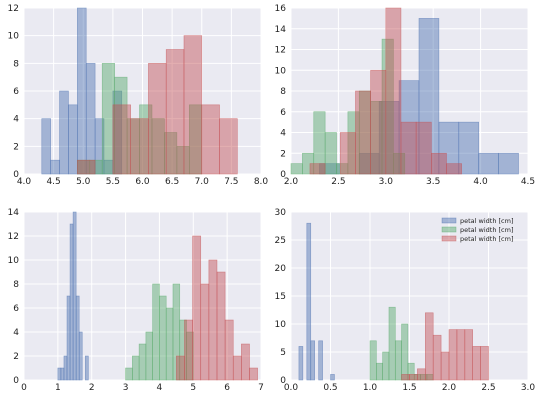  What do you see at coordinates (291, 182) in the screenshot?
I see `x-tick-label: 2.0` at bounding box center [291, 182].